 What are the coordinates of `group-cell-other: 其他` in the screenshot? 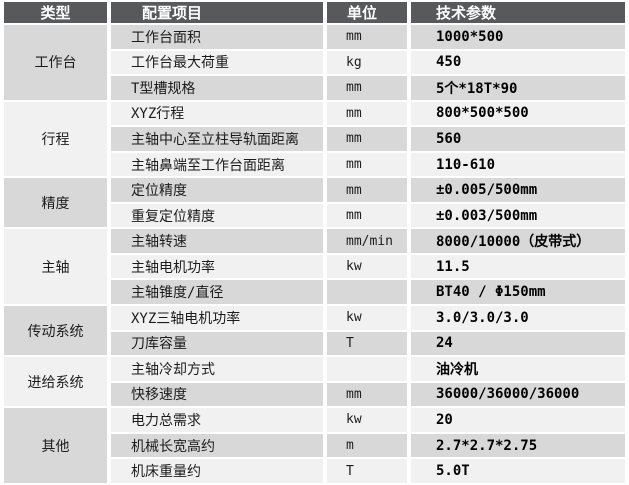 It's located at (55, 445).